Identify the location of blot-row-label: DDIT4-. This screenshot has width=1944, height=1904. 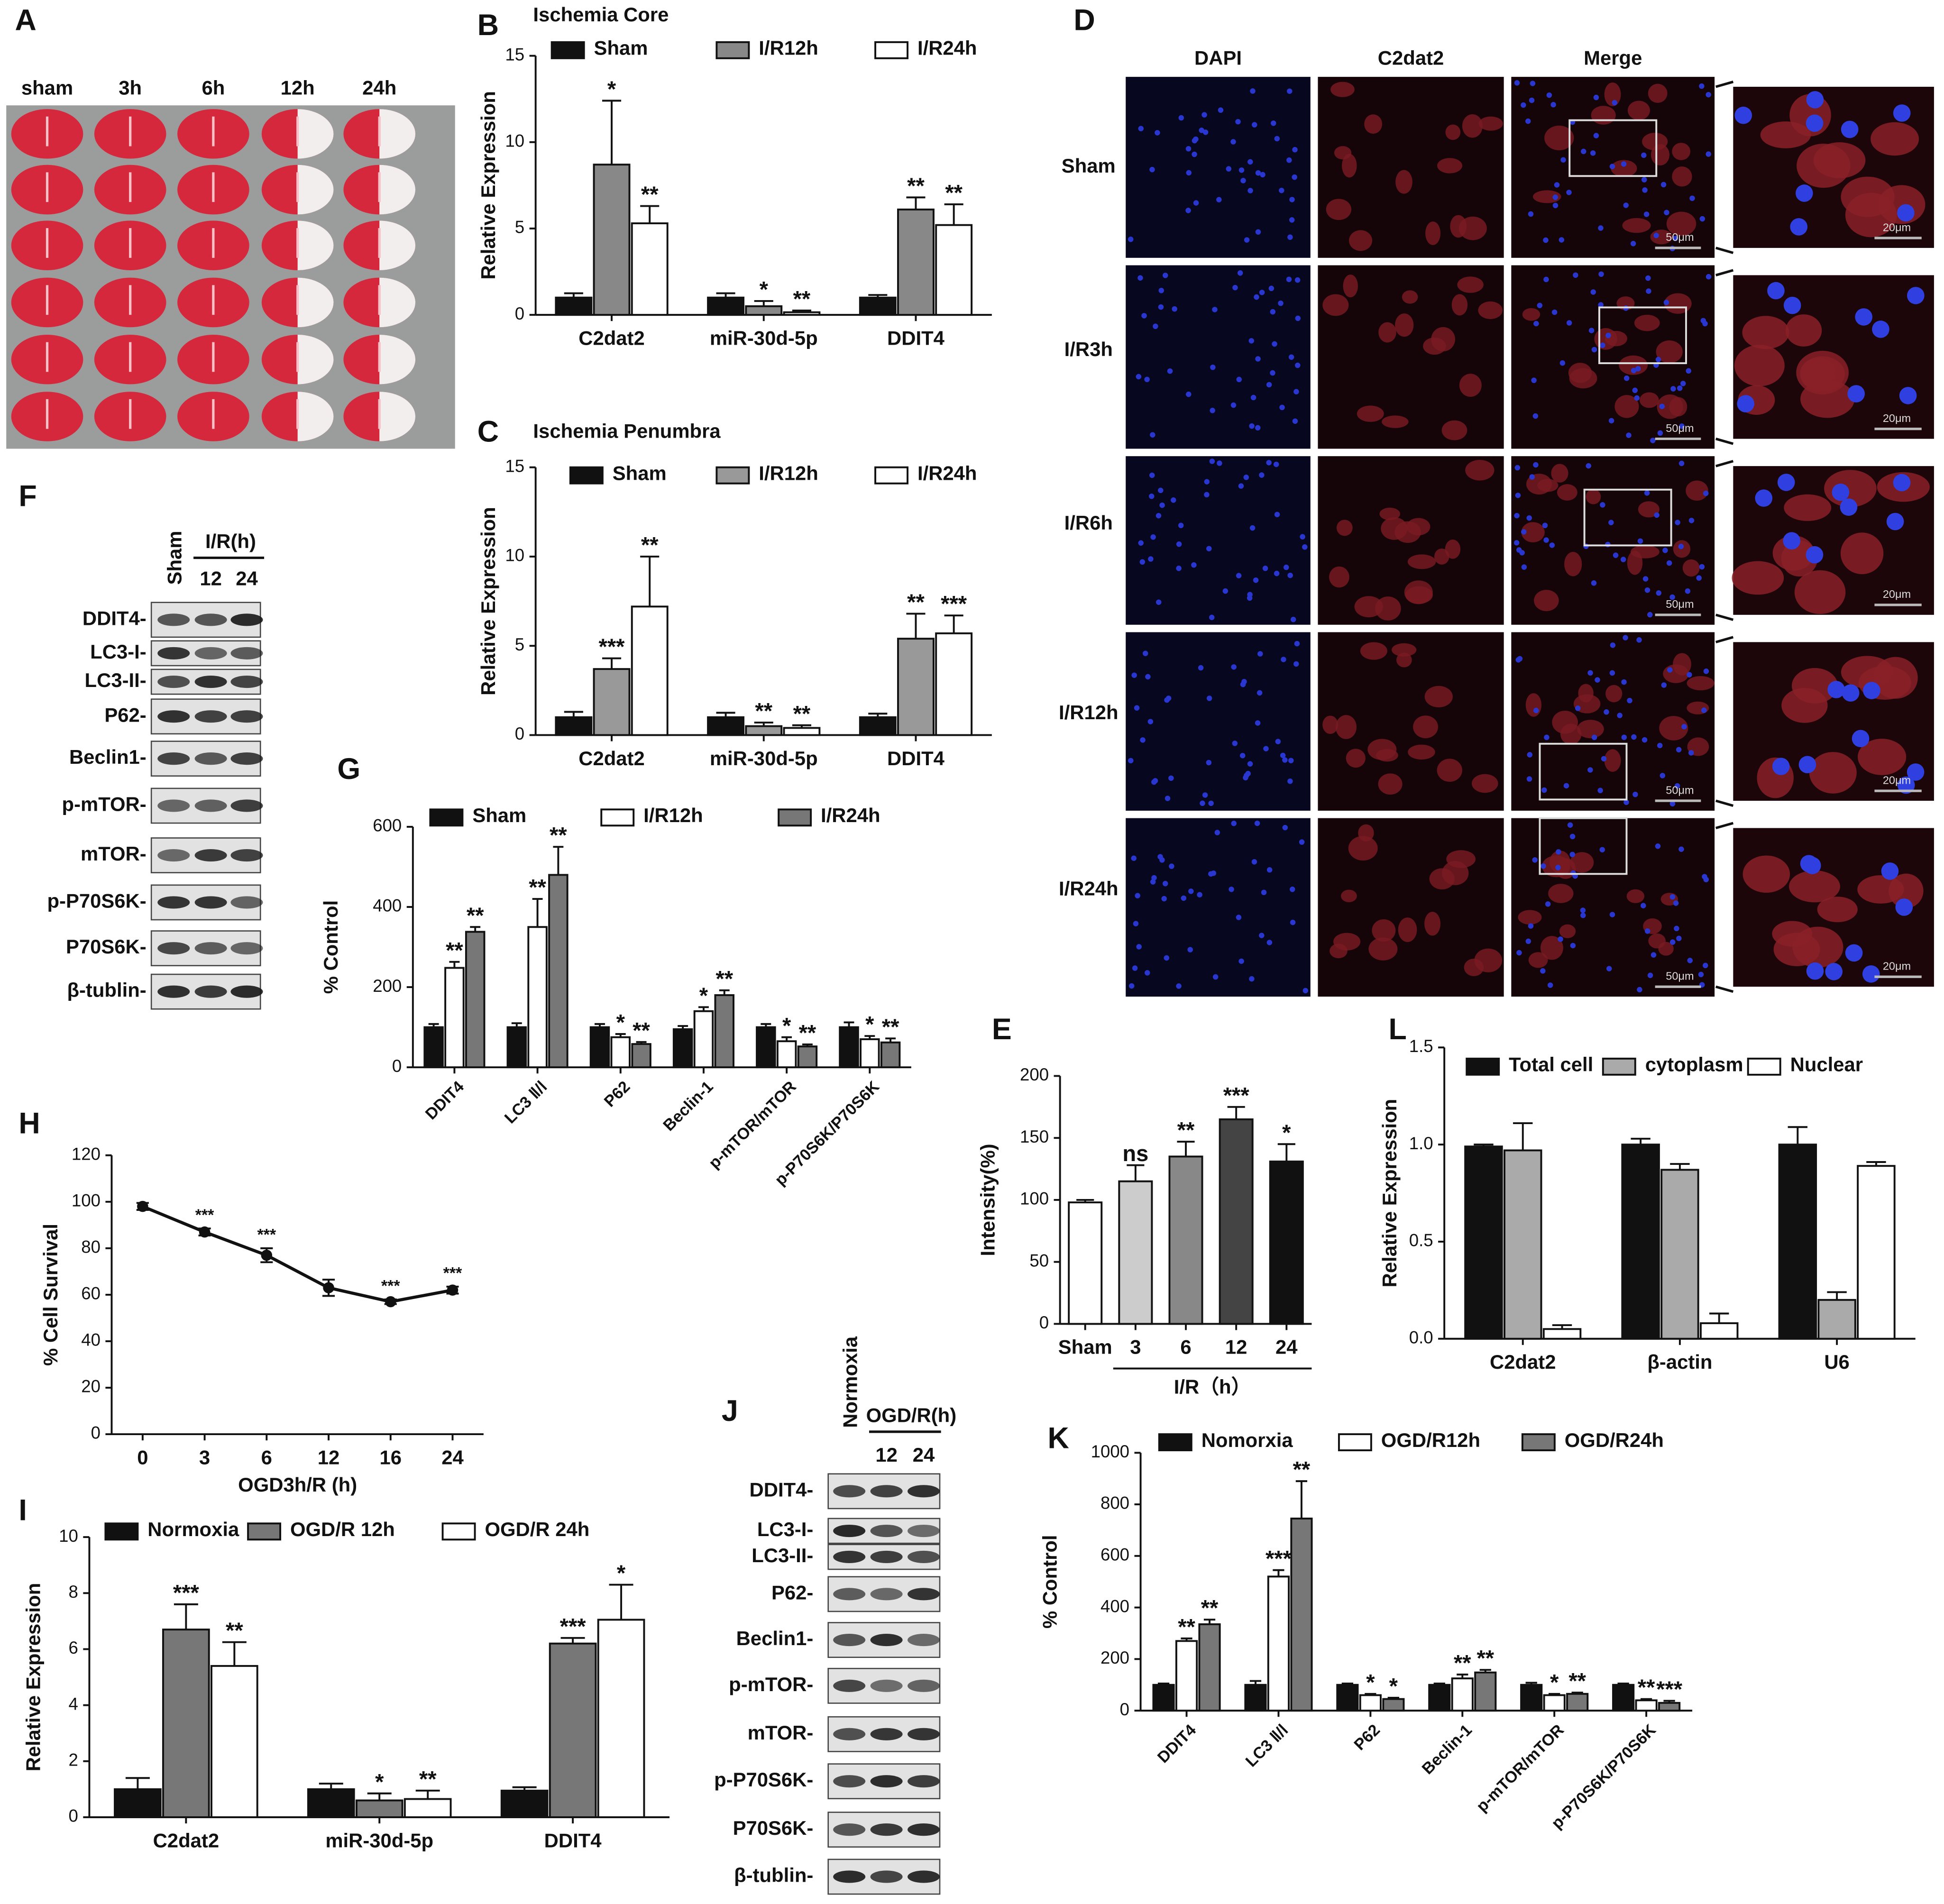
(115, 618).